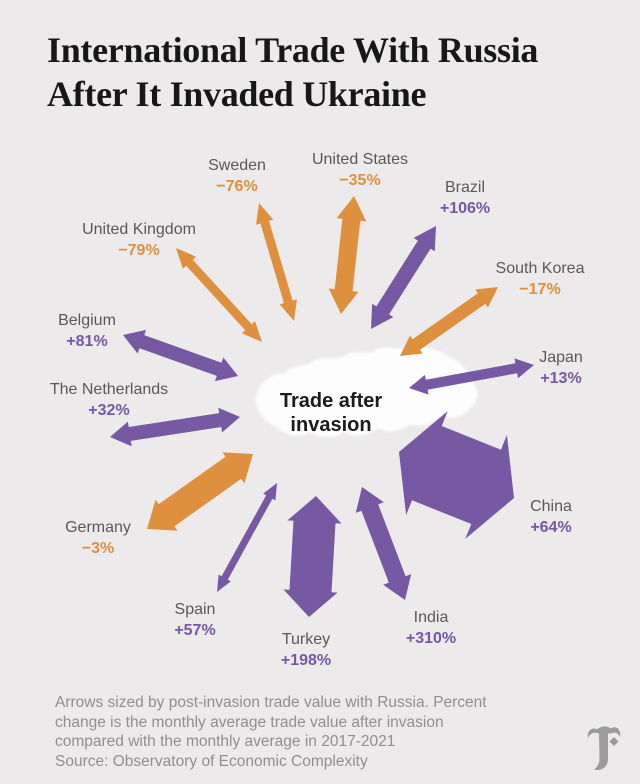 Image resolution: width=640 pixels, height=784 pixels. I want to click on nyt-logo, so click(604, 748).